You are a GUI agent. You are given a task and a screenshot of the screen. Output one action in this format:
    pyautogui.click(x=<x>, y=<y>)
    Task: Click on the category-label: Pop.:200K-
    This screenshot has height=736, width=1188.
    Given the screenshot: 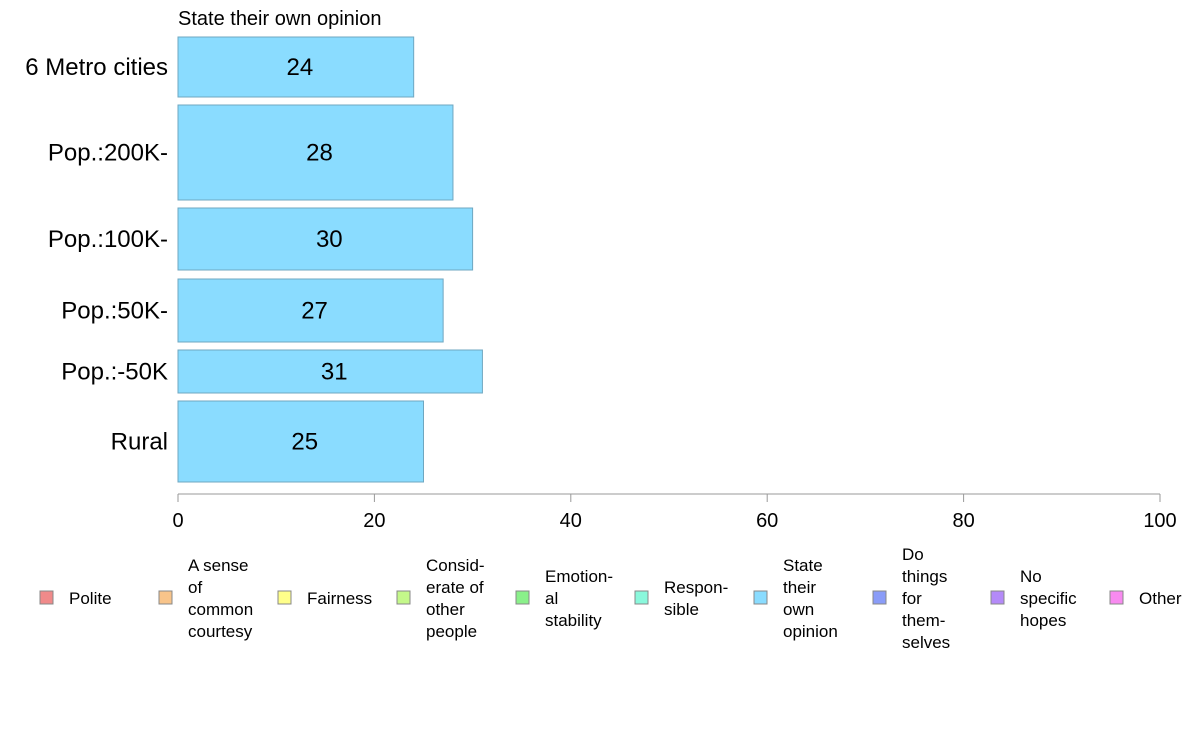 What is the action you would take?
    pyautogui.click(x=108, y=153)
    